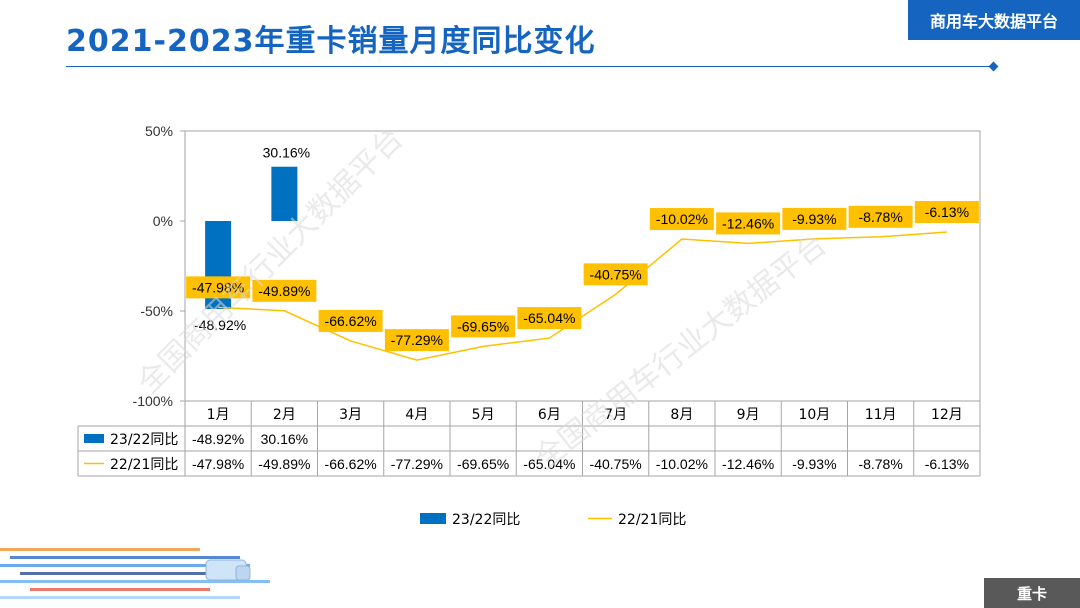  I want to click on table-cell: -48.92%, so click(218, 439).